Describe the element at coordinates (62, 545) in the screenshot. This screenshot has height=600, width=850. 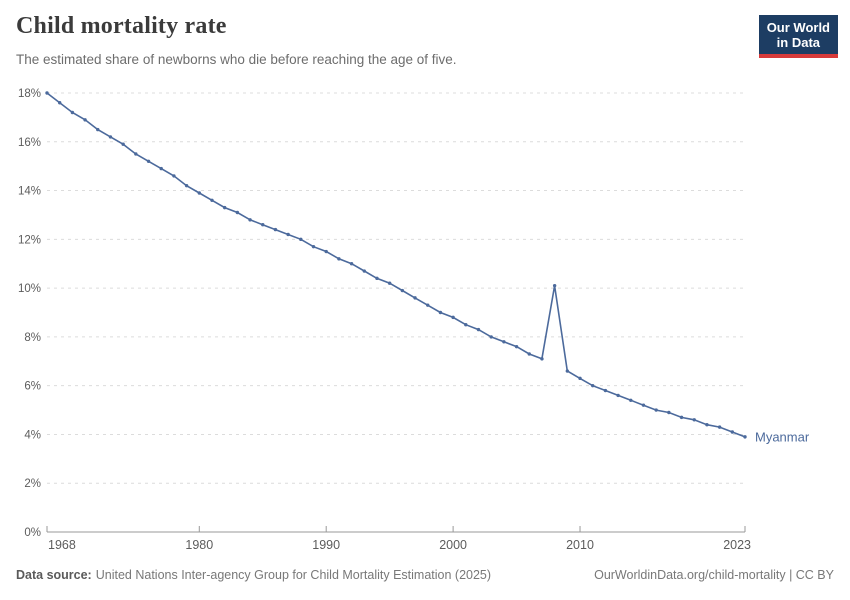
I see `svg-text: 1968` at that location.